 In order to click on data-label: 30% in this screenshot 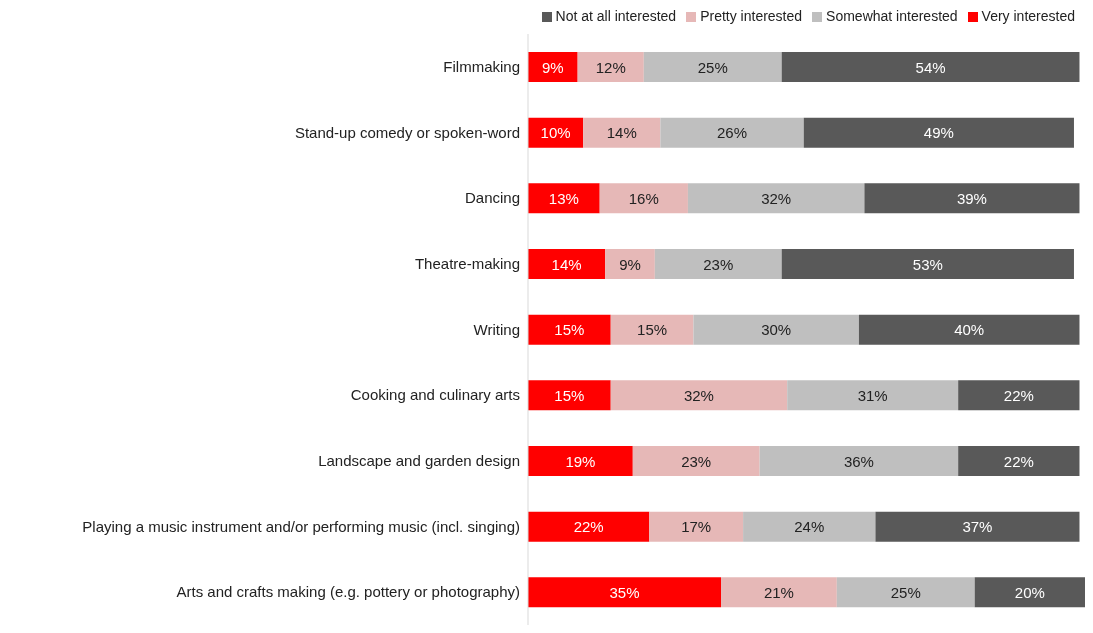, I will do `click(776, 330)`.